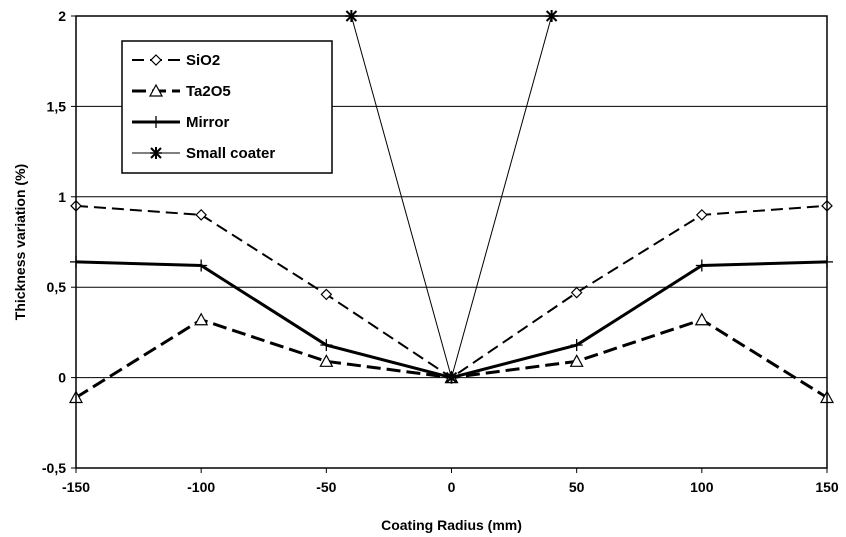 This screenshot has height=537, width=846. What do you see at coordinates (702, 487) in the screenshot?
I see `x-tick-label: 100` at bounding box center [702, 487].